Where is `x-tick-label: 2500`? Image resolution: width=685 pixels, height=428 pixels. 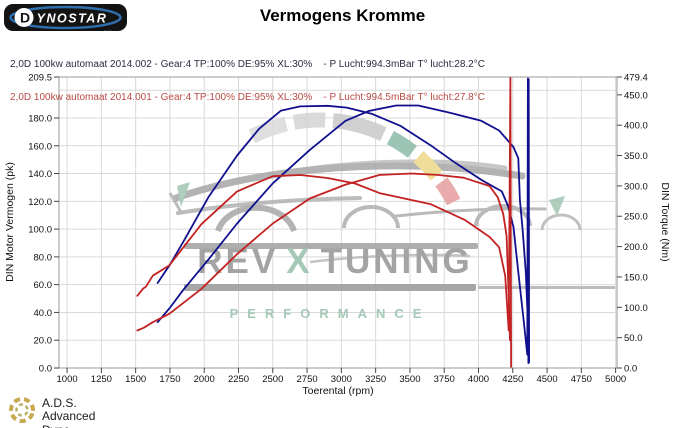
x-tick-label: 2500 is located at coordinates (272, 379).